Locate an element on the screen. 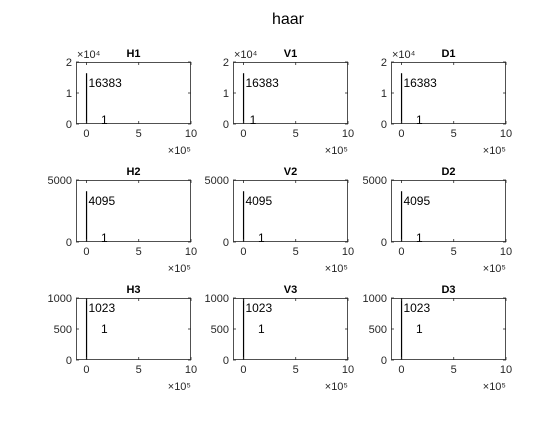  subplot-title: H2 is located at coordinates (133, 172).